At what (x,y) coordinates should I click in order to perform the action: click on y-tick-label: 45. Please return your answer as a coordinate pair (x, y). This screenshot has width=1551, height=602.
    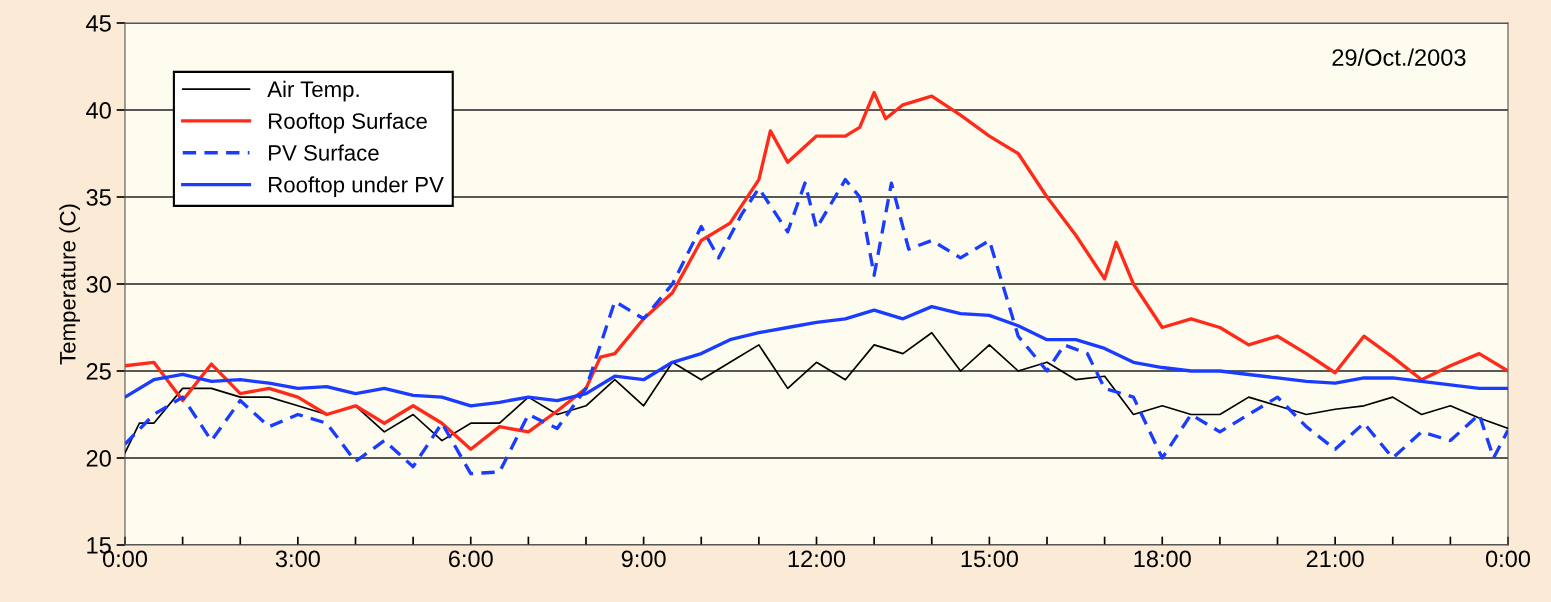
    Looking at the image, I should click on (98, 23).